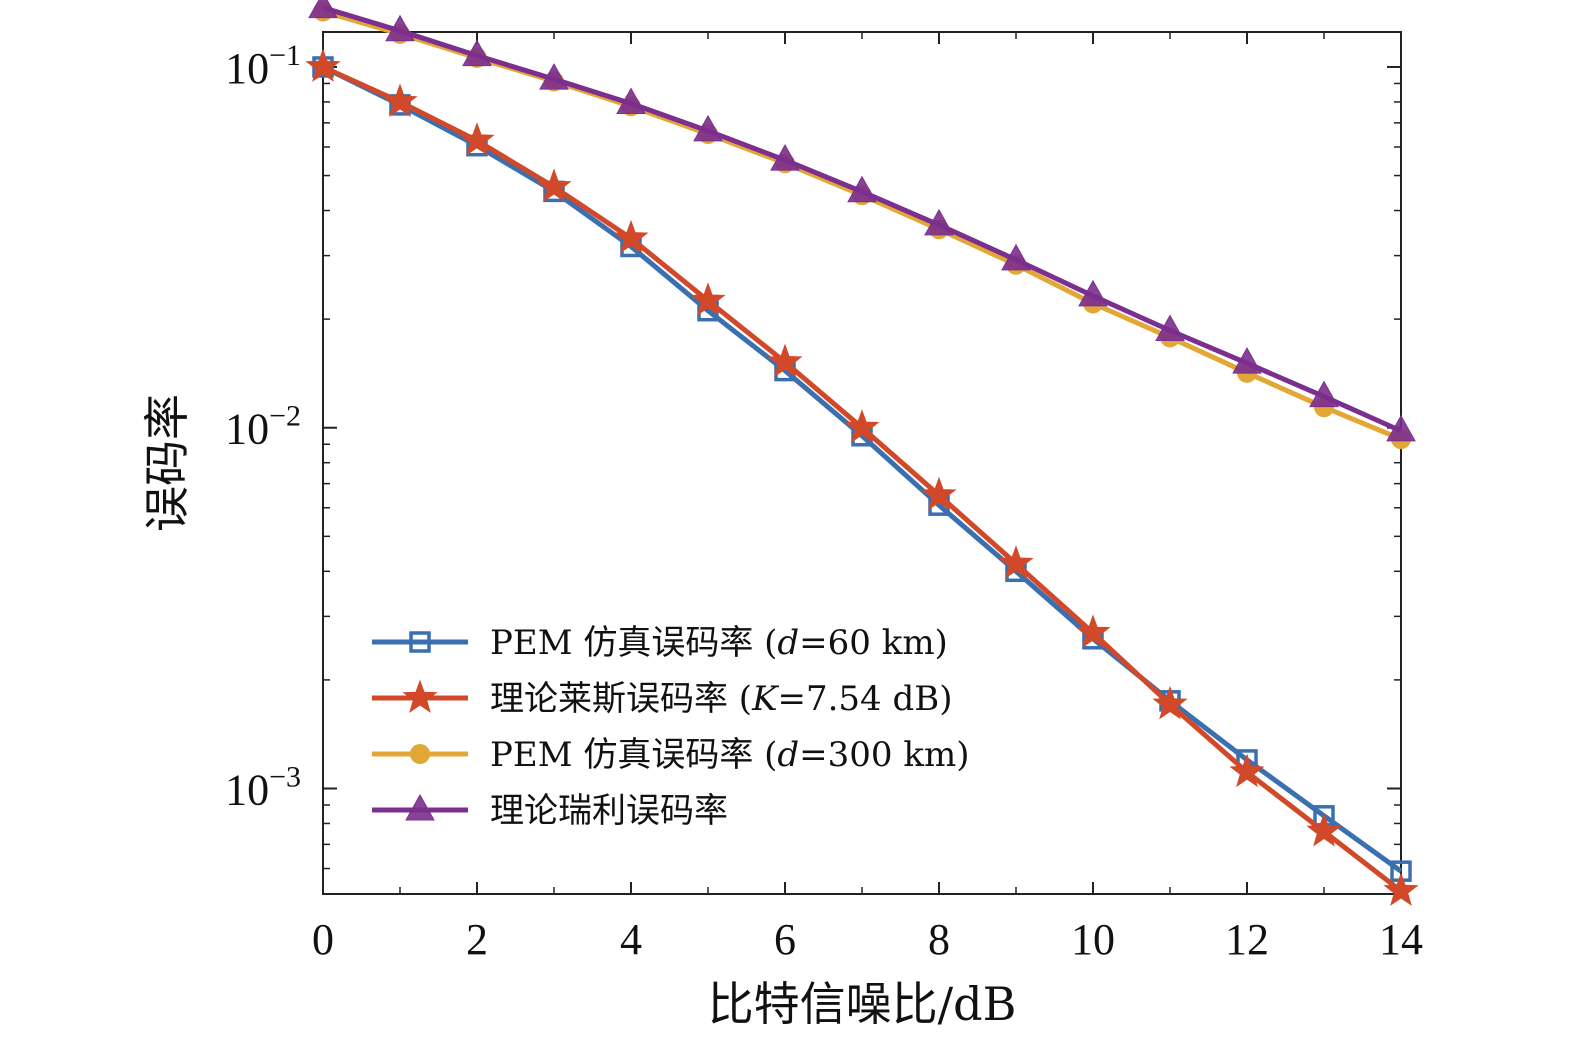 The image size is (1575, 1053). Describe the element at coordinates (609, 811) in the screenshot. I see `legend-label: 理论瑞利误码率` at that location.